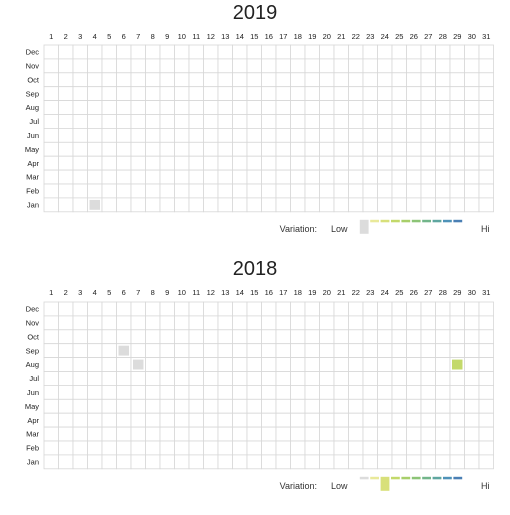  Describe the element at coordinates (486, 292) in the screenshot. I see `day-label: 31` at that location.